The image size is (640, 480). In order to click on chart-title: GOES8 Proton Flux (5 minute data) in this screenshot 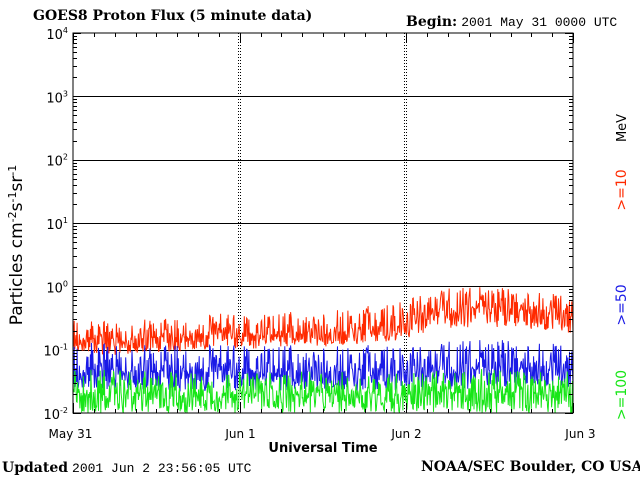, I will do `click(173, 16)`.